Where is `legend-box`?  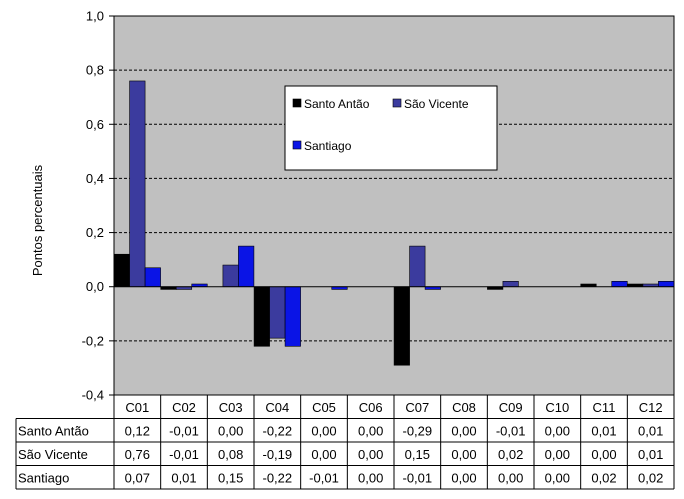 legend-box is located at coordinates (391, 128).